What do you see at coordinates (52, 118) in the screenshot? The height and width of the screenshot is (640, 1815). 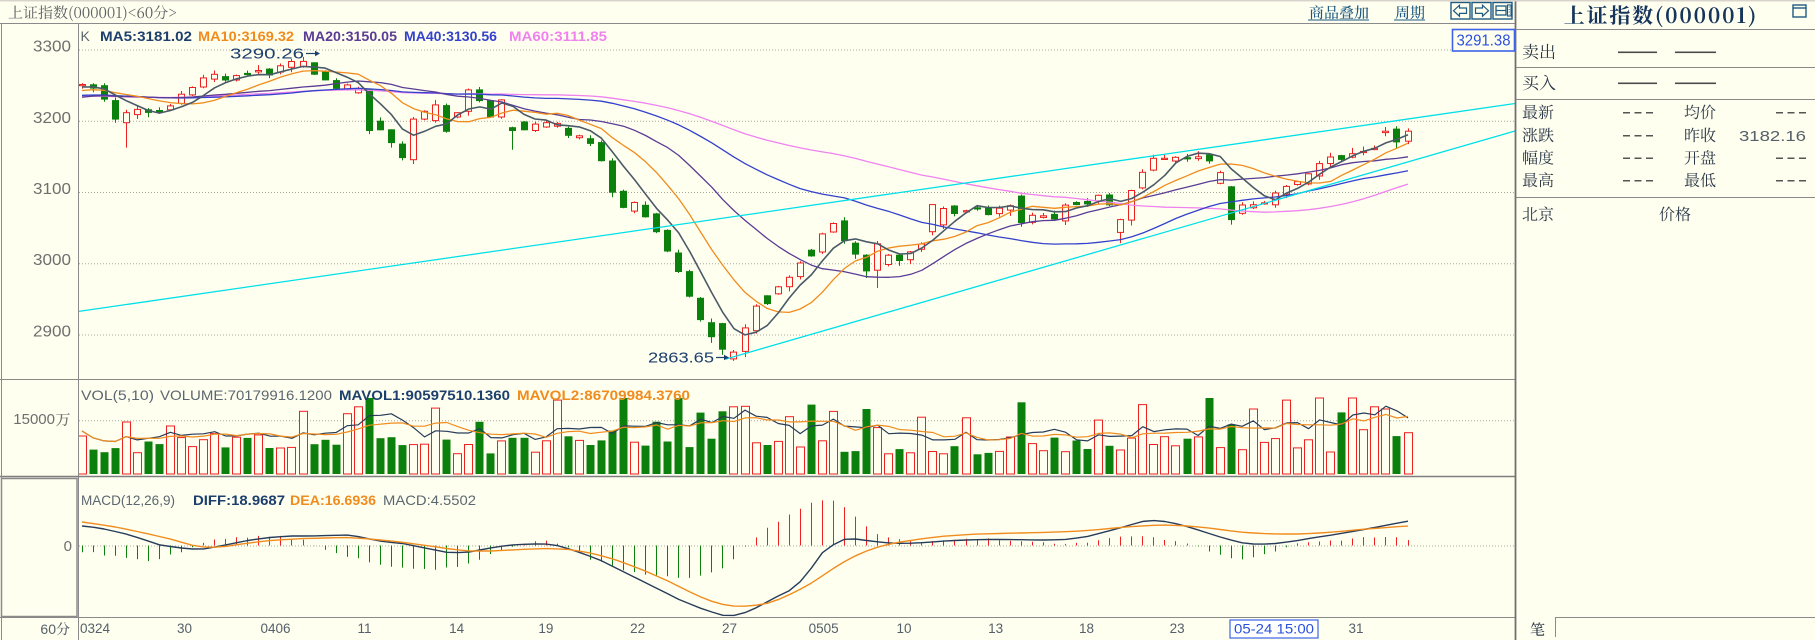 I see `svg-text: 3200` at bounding box center [52, 118].